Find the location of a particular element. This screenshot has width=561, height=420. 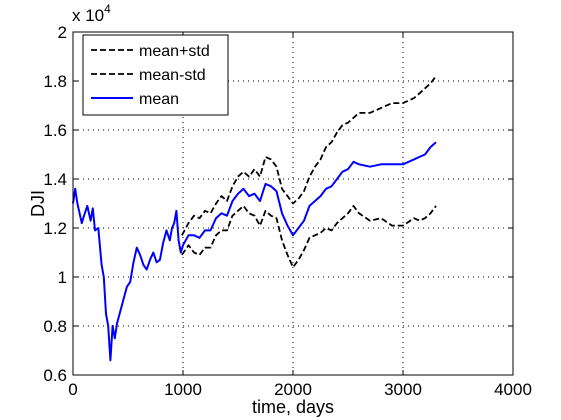

y-tick-label: 1 is located at coordinates (62, 277).